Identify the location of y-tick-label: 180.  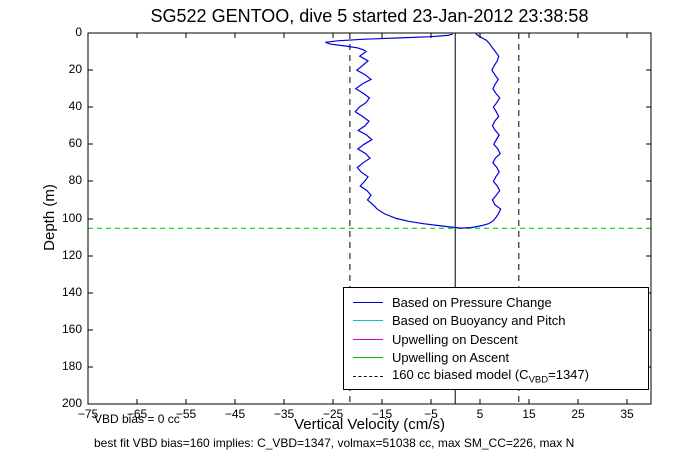
(71, 366).